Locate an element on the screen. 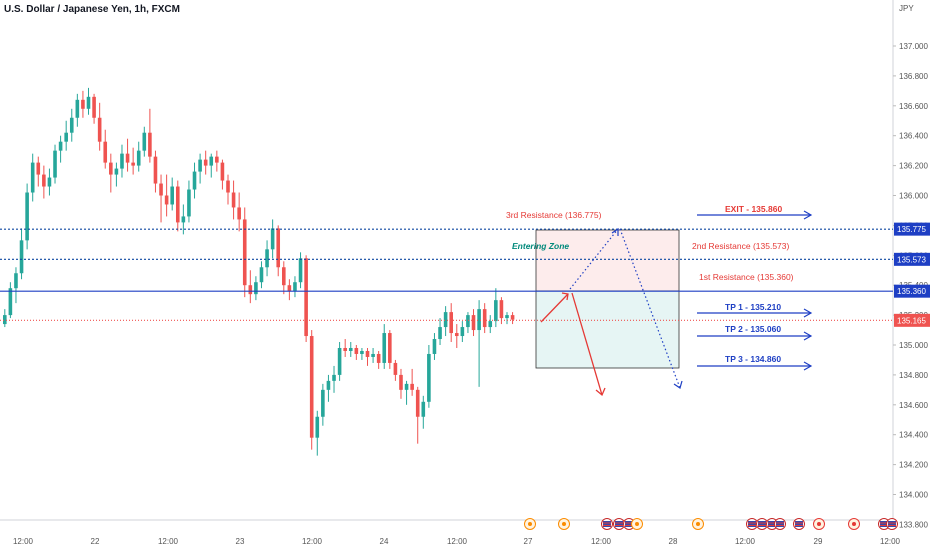 The width and height of the screenshot is (932, 550). price-level-tag is located at coordinates (912, 229).